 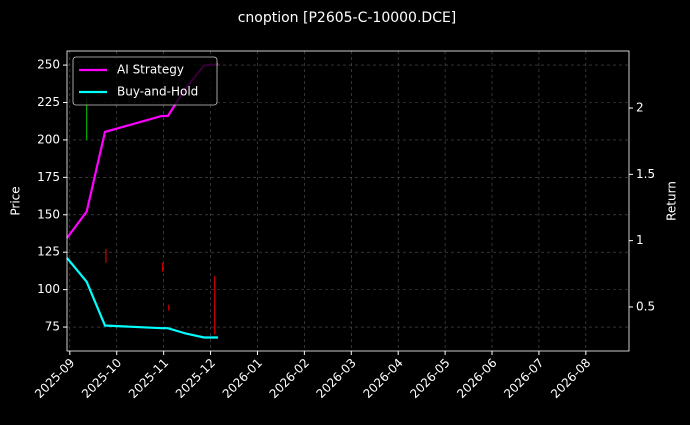 What do you see at coordinates (145, 81) in the screenshot?
I see `legend-box` at bounding box center [145, 81].